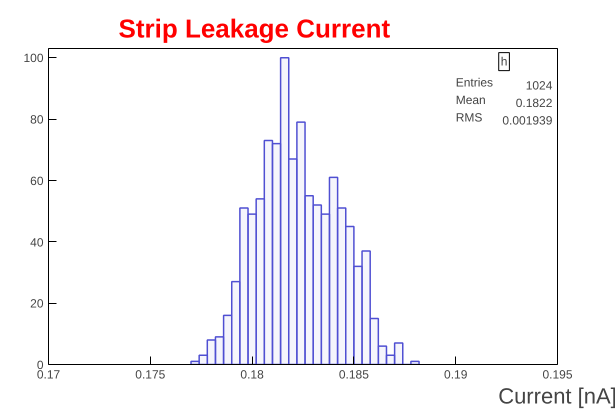 The width and height of the screenshot is (615, 411). Describe the element at coordinates (539, 85) in the screenshot. I see `annotation: 1024` at that location.